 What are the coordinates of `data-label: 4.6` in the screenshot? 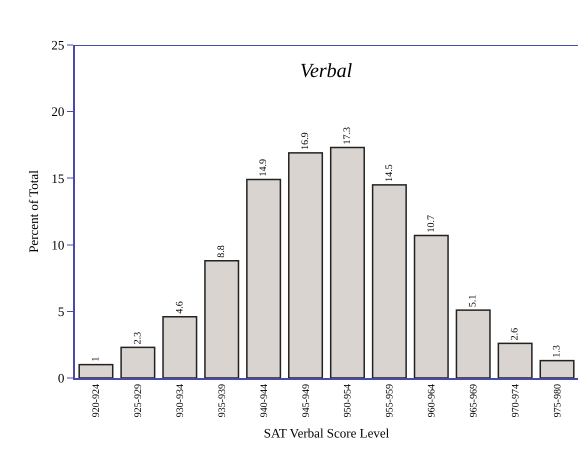 It's located at (180, 307).